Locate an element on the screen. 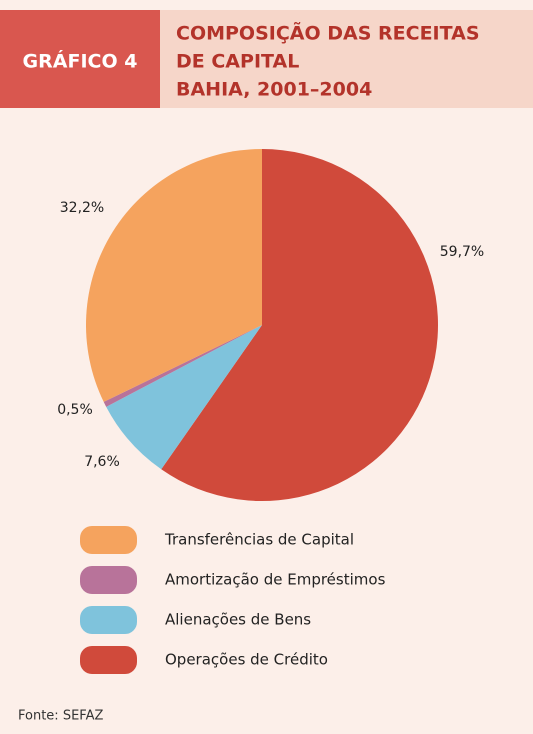 The image size is (533, 734). legend-label: Amortização de Empréstimos is located at coordinates (275, 580).